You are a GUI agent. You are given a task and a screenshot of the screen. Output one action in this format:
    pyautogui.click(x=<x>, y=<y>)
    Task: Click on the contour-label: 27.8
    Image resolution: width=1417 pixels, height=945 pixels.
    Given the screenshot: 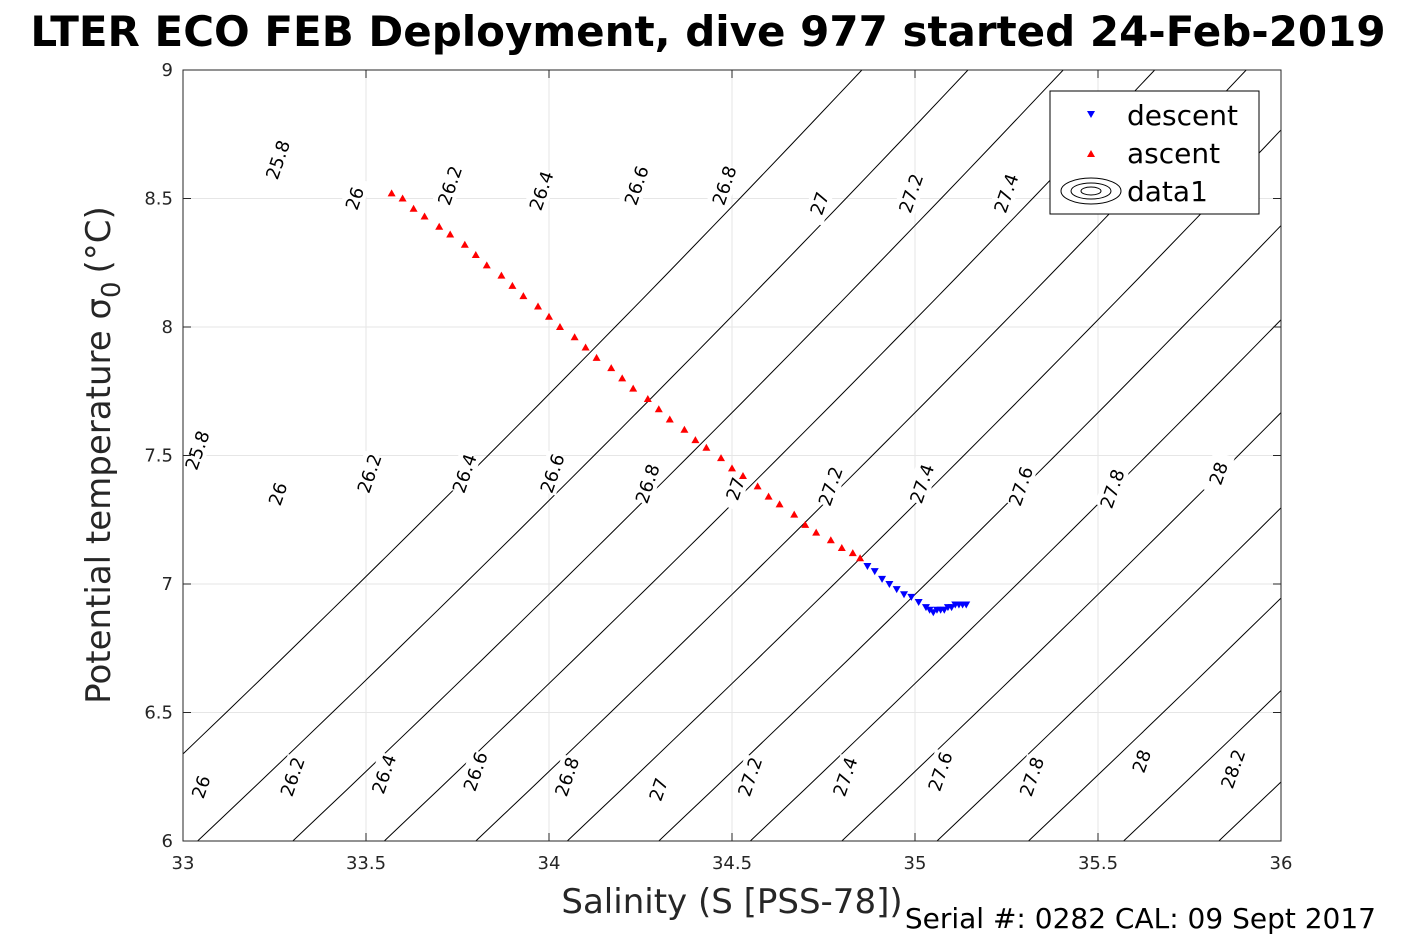 What is the action you would take?
    pyautogui.click(x=1112, y=488)
    